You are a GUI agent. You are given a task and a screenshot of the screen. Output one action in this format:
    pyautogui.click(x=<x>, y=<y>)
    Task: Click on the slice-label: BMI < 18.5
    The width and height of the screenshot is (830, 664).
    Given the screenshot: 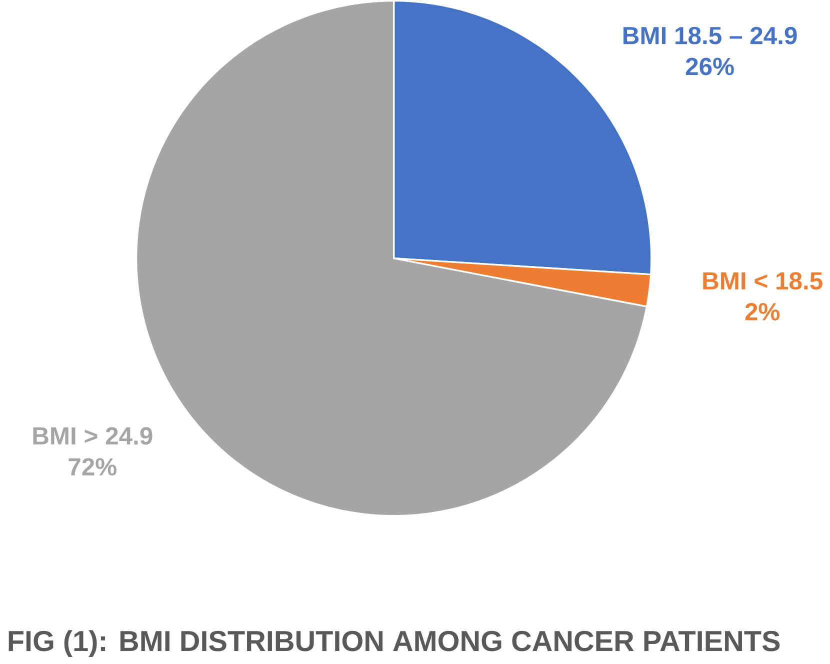 What is the action you would take?
    pyautogui.click(x=762, y=281)
    